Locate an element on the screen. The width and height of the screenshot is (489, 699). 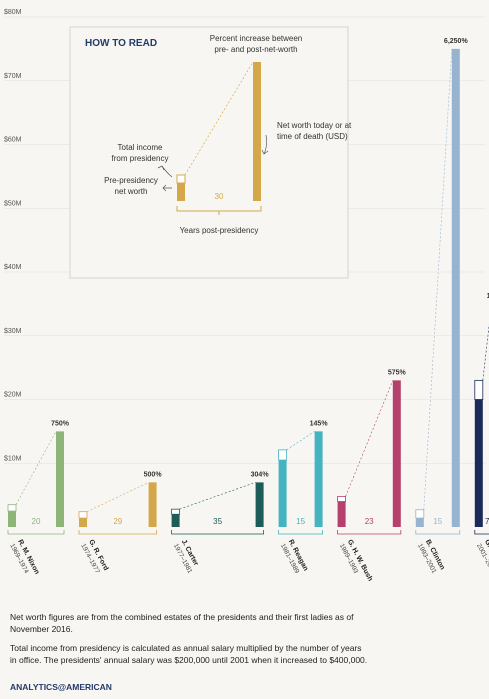
annotation: Percent increase between is located at coordinates (256, 38).